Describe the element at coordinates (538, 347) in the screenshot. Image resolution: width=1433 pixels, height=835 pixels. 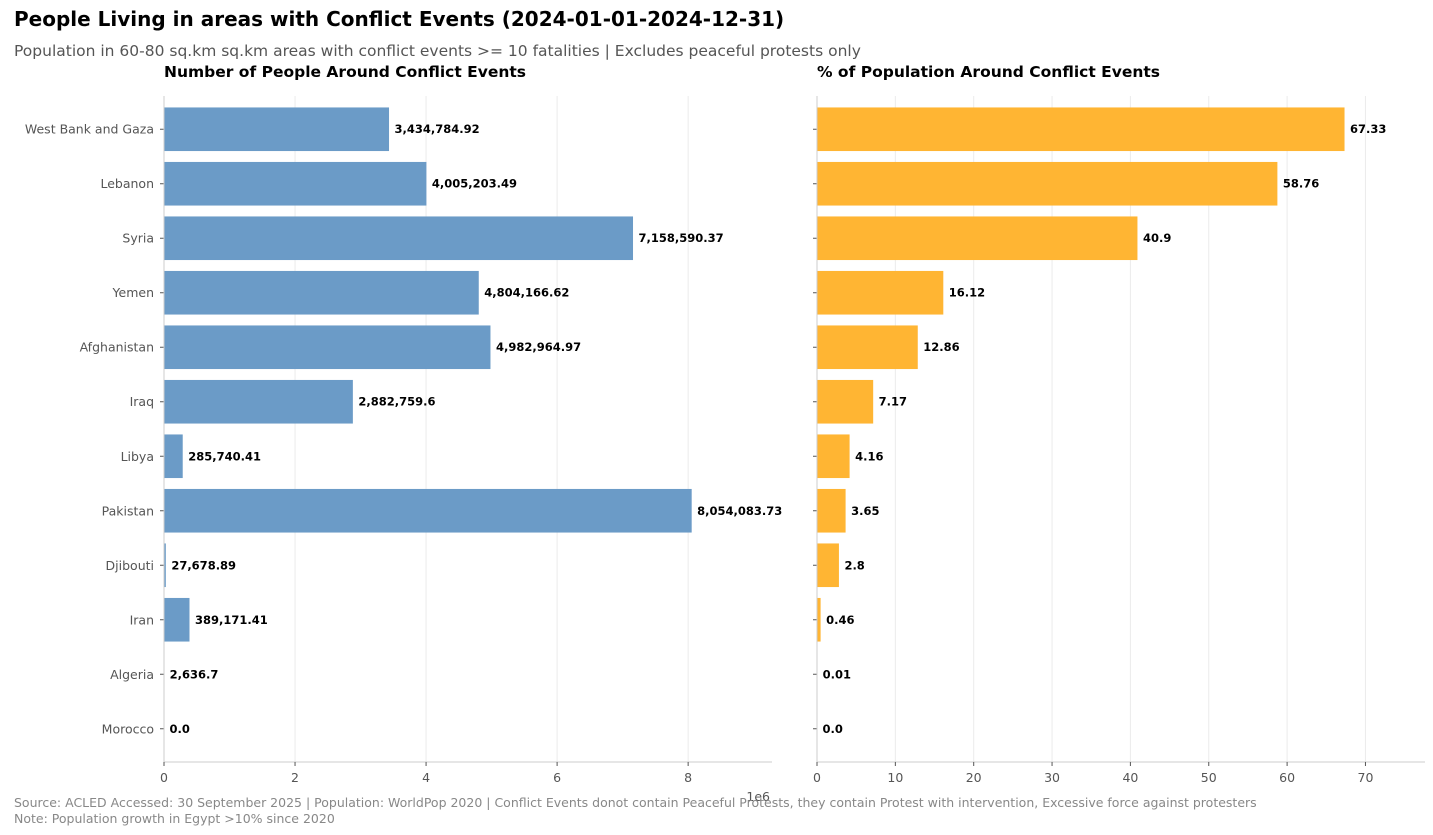
I see `value-label: 4,982,964.97` at that location.